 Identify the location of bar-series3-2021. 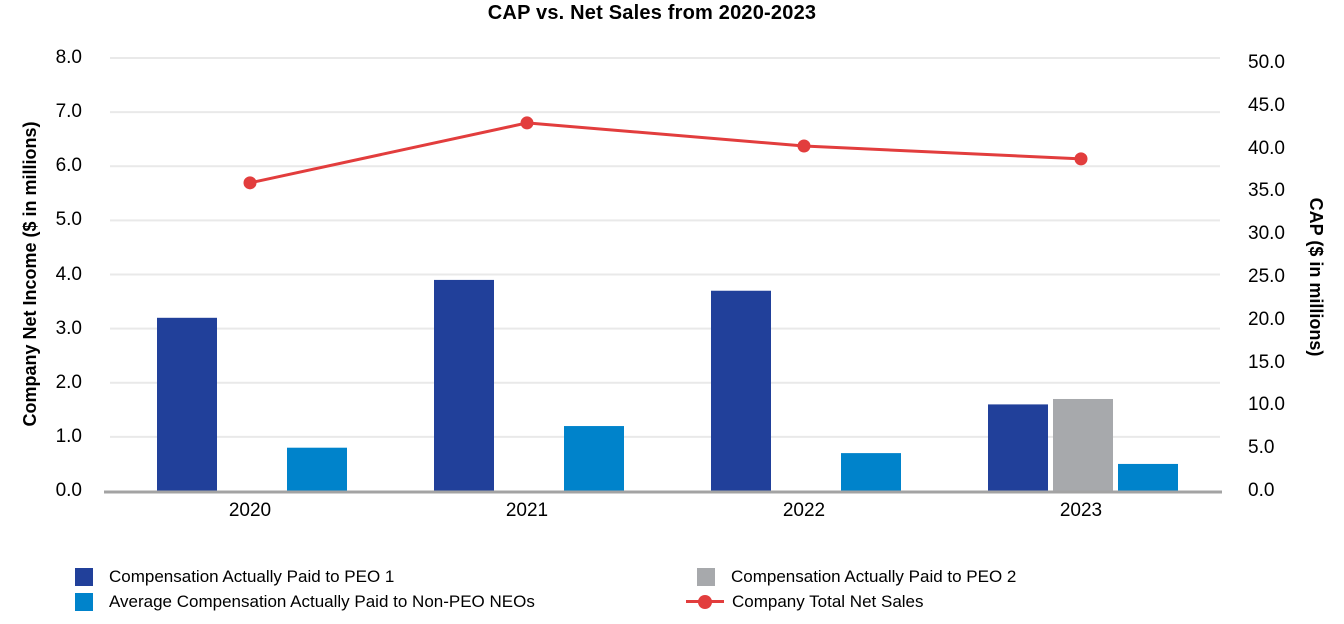
(594, 458).